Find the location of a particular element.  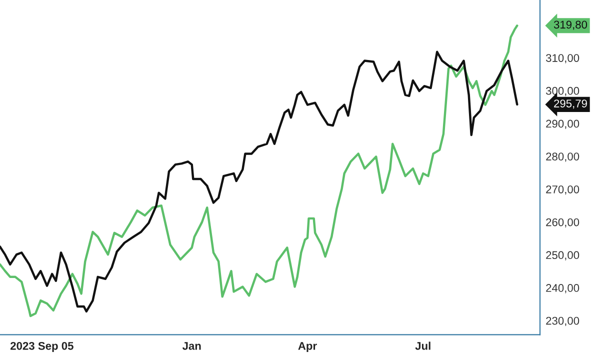

y-tick-label: 290,00 is located at coordinates (563, 124).